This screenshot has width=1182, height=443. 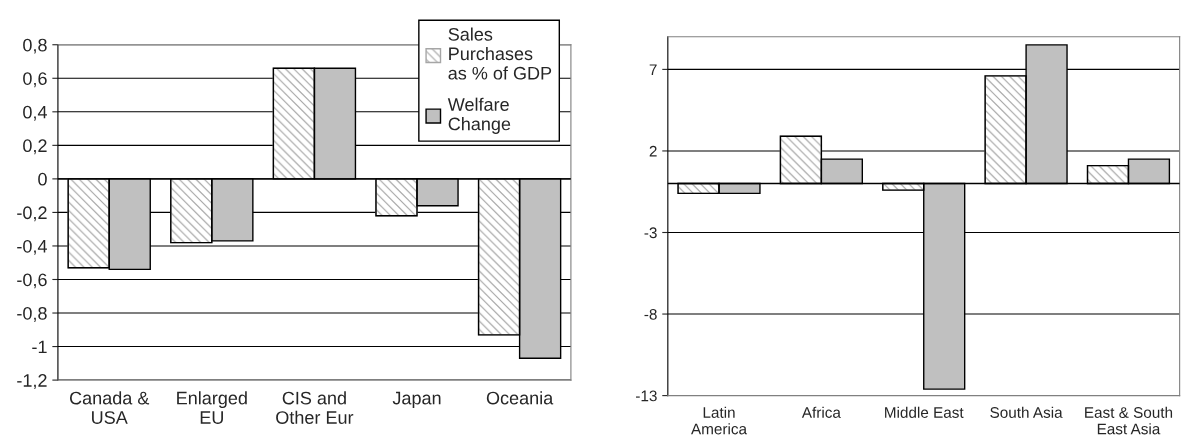 I want to click on legend-label: Welfare Change, so click(x=479, y=115).